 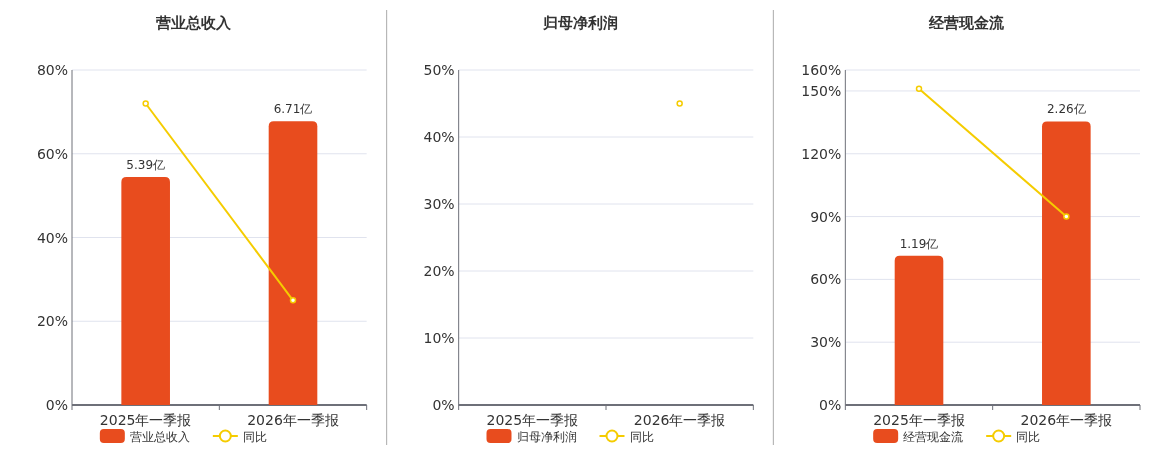 What do you see at coordinates (933, 437) in the screenshot?
I see `legend-label: 经营现金流` at bounding box center [933, 437].